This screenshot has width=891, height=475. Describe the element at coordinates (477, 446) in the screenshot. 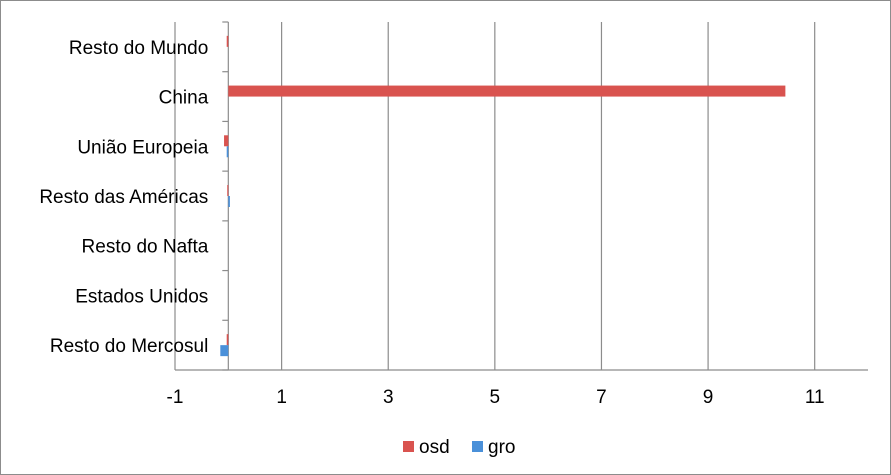

I see `legend-swatch-gro` at that location.